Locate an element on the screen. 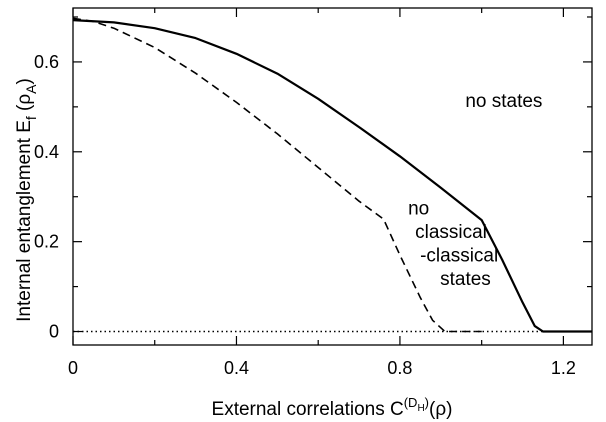  y-tick-label: 0.4 is located at coordinates (46, 152).